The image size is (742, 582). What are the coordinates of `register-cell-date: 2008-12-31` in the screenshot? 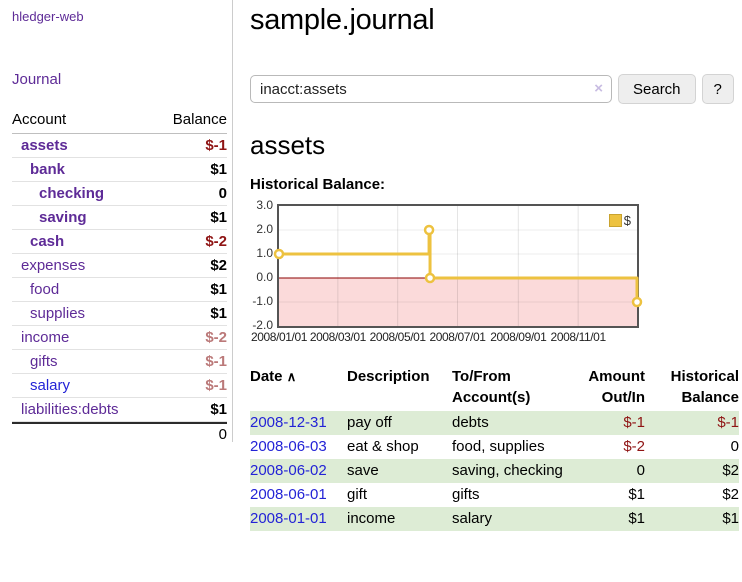 It's located at (298, 423).